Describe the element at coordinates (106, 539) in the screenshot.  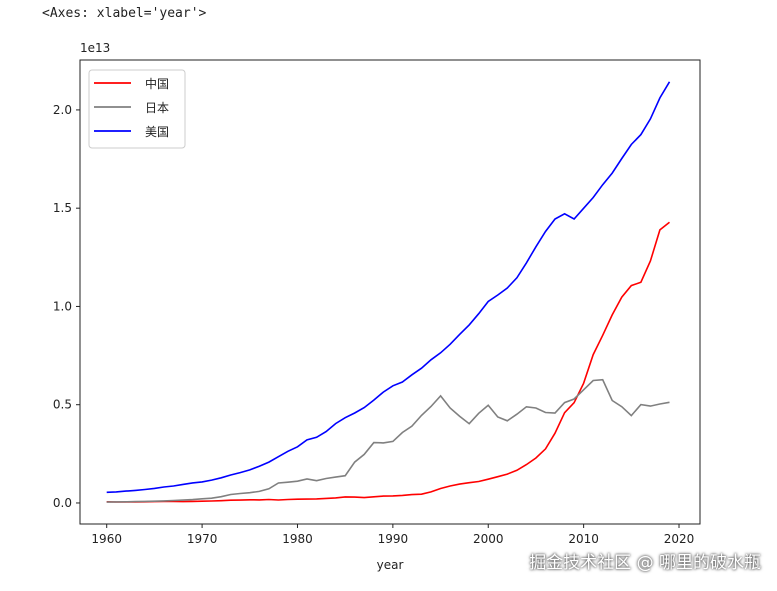
I see `x-tick-label: 1960` at that location.